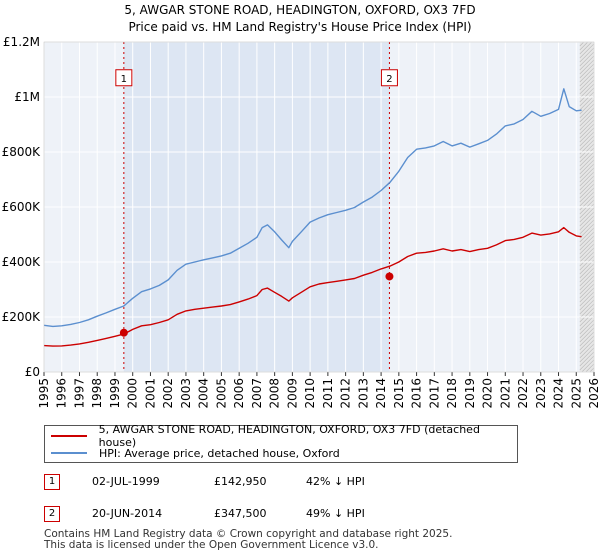 Image resolution: width=600 pixels, height=560 pixels. I want to click on x-tick-label: 2012, so click(346, 393).